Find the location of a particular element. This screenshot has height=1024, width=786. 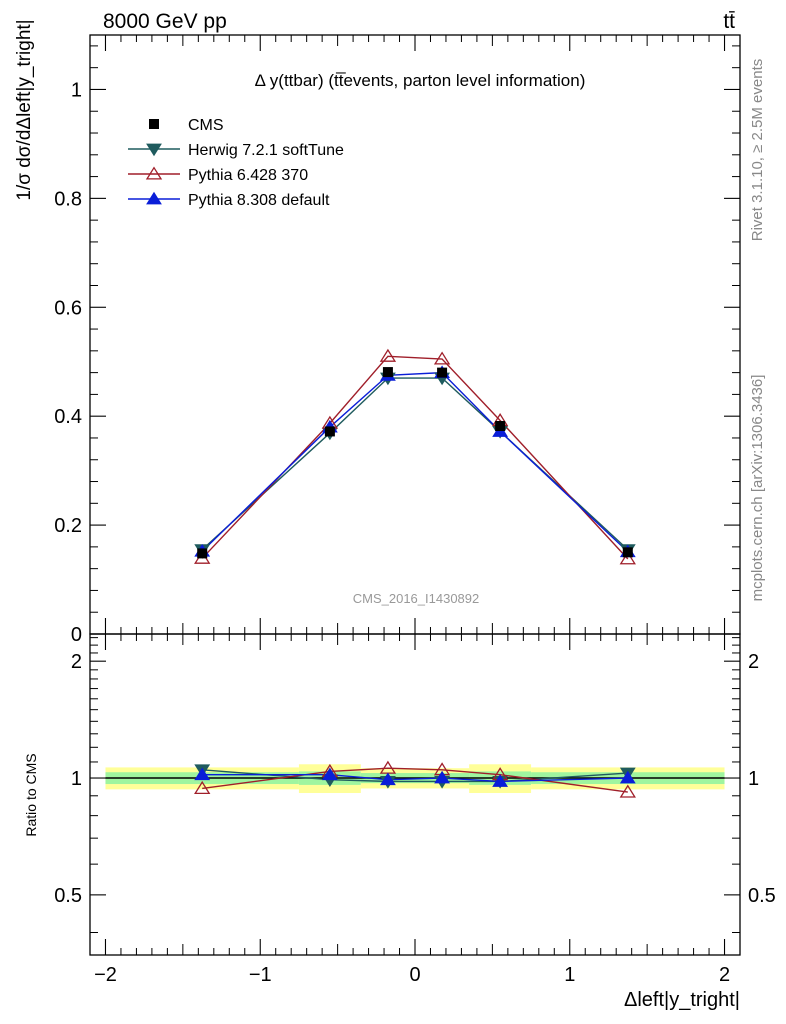

x-tick-label: 0 is located at coordinates (414, 975).